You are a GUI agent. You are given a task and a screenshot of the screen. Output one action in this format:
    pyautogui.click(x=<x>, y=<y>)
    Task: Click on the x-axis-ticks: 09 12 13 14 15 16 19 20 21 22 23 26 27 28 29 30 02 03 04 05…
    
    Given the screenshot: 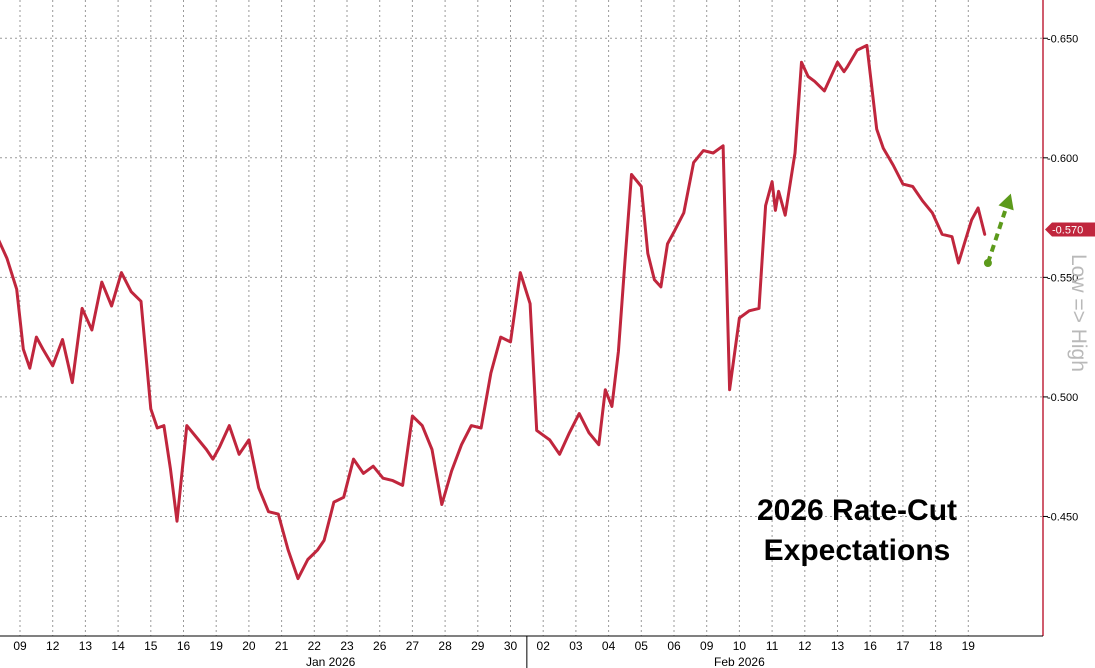 What is the action you would take?
    pyautogui.click(x=494, y=653)
    